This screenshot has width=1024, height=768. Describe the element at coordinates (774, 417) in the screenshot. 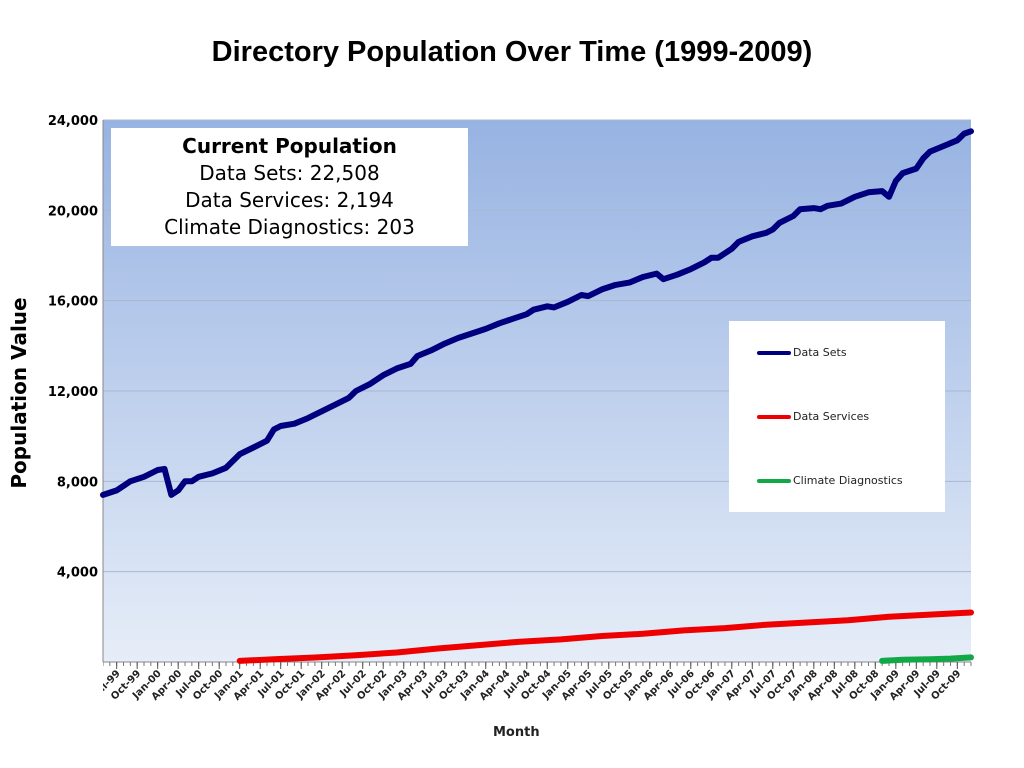

I see `legend-swatch-data-services` at that location.